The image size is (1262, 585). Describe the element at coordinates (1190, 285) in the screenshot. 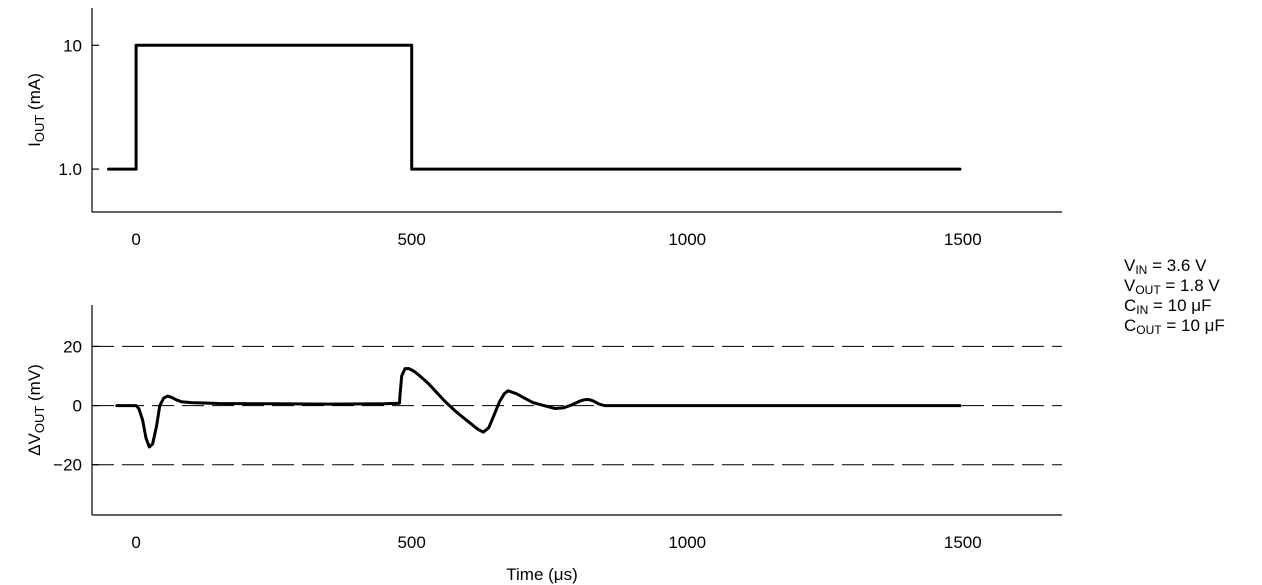

I see `condition-value: = 1.8 V` at that location.